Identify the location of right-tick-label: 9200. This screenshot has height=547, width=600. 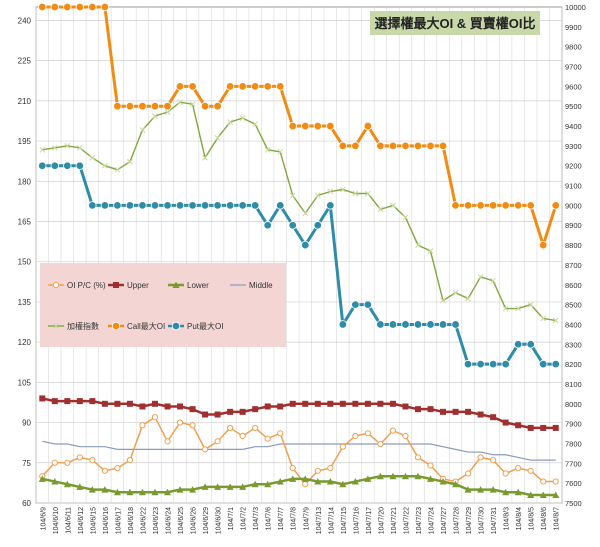
(573, 166).